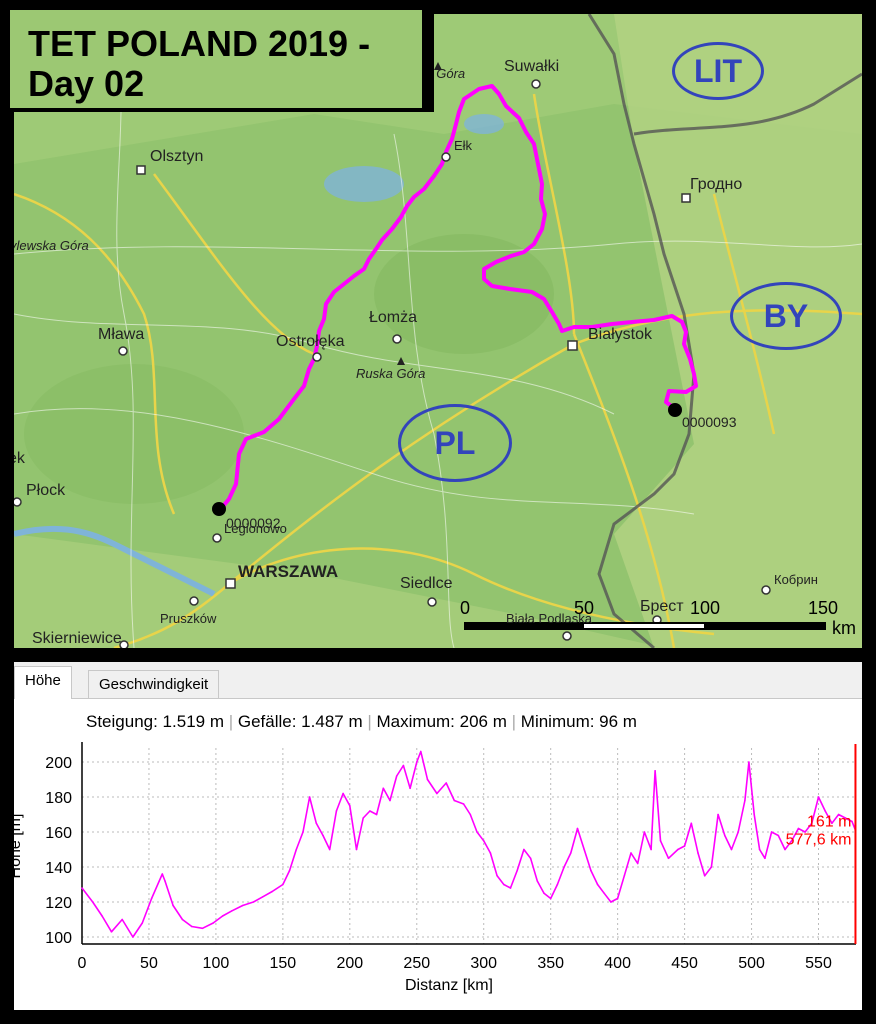  Describe the element at coordinates (58, 798) in the screenshot. I see `y-tick-label: 180` at that location.